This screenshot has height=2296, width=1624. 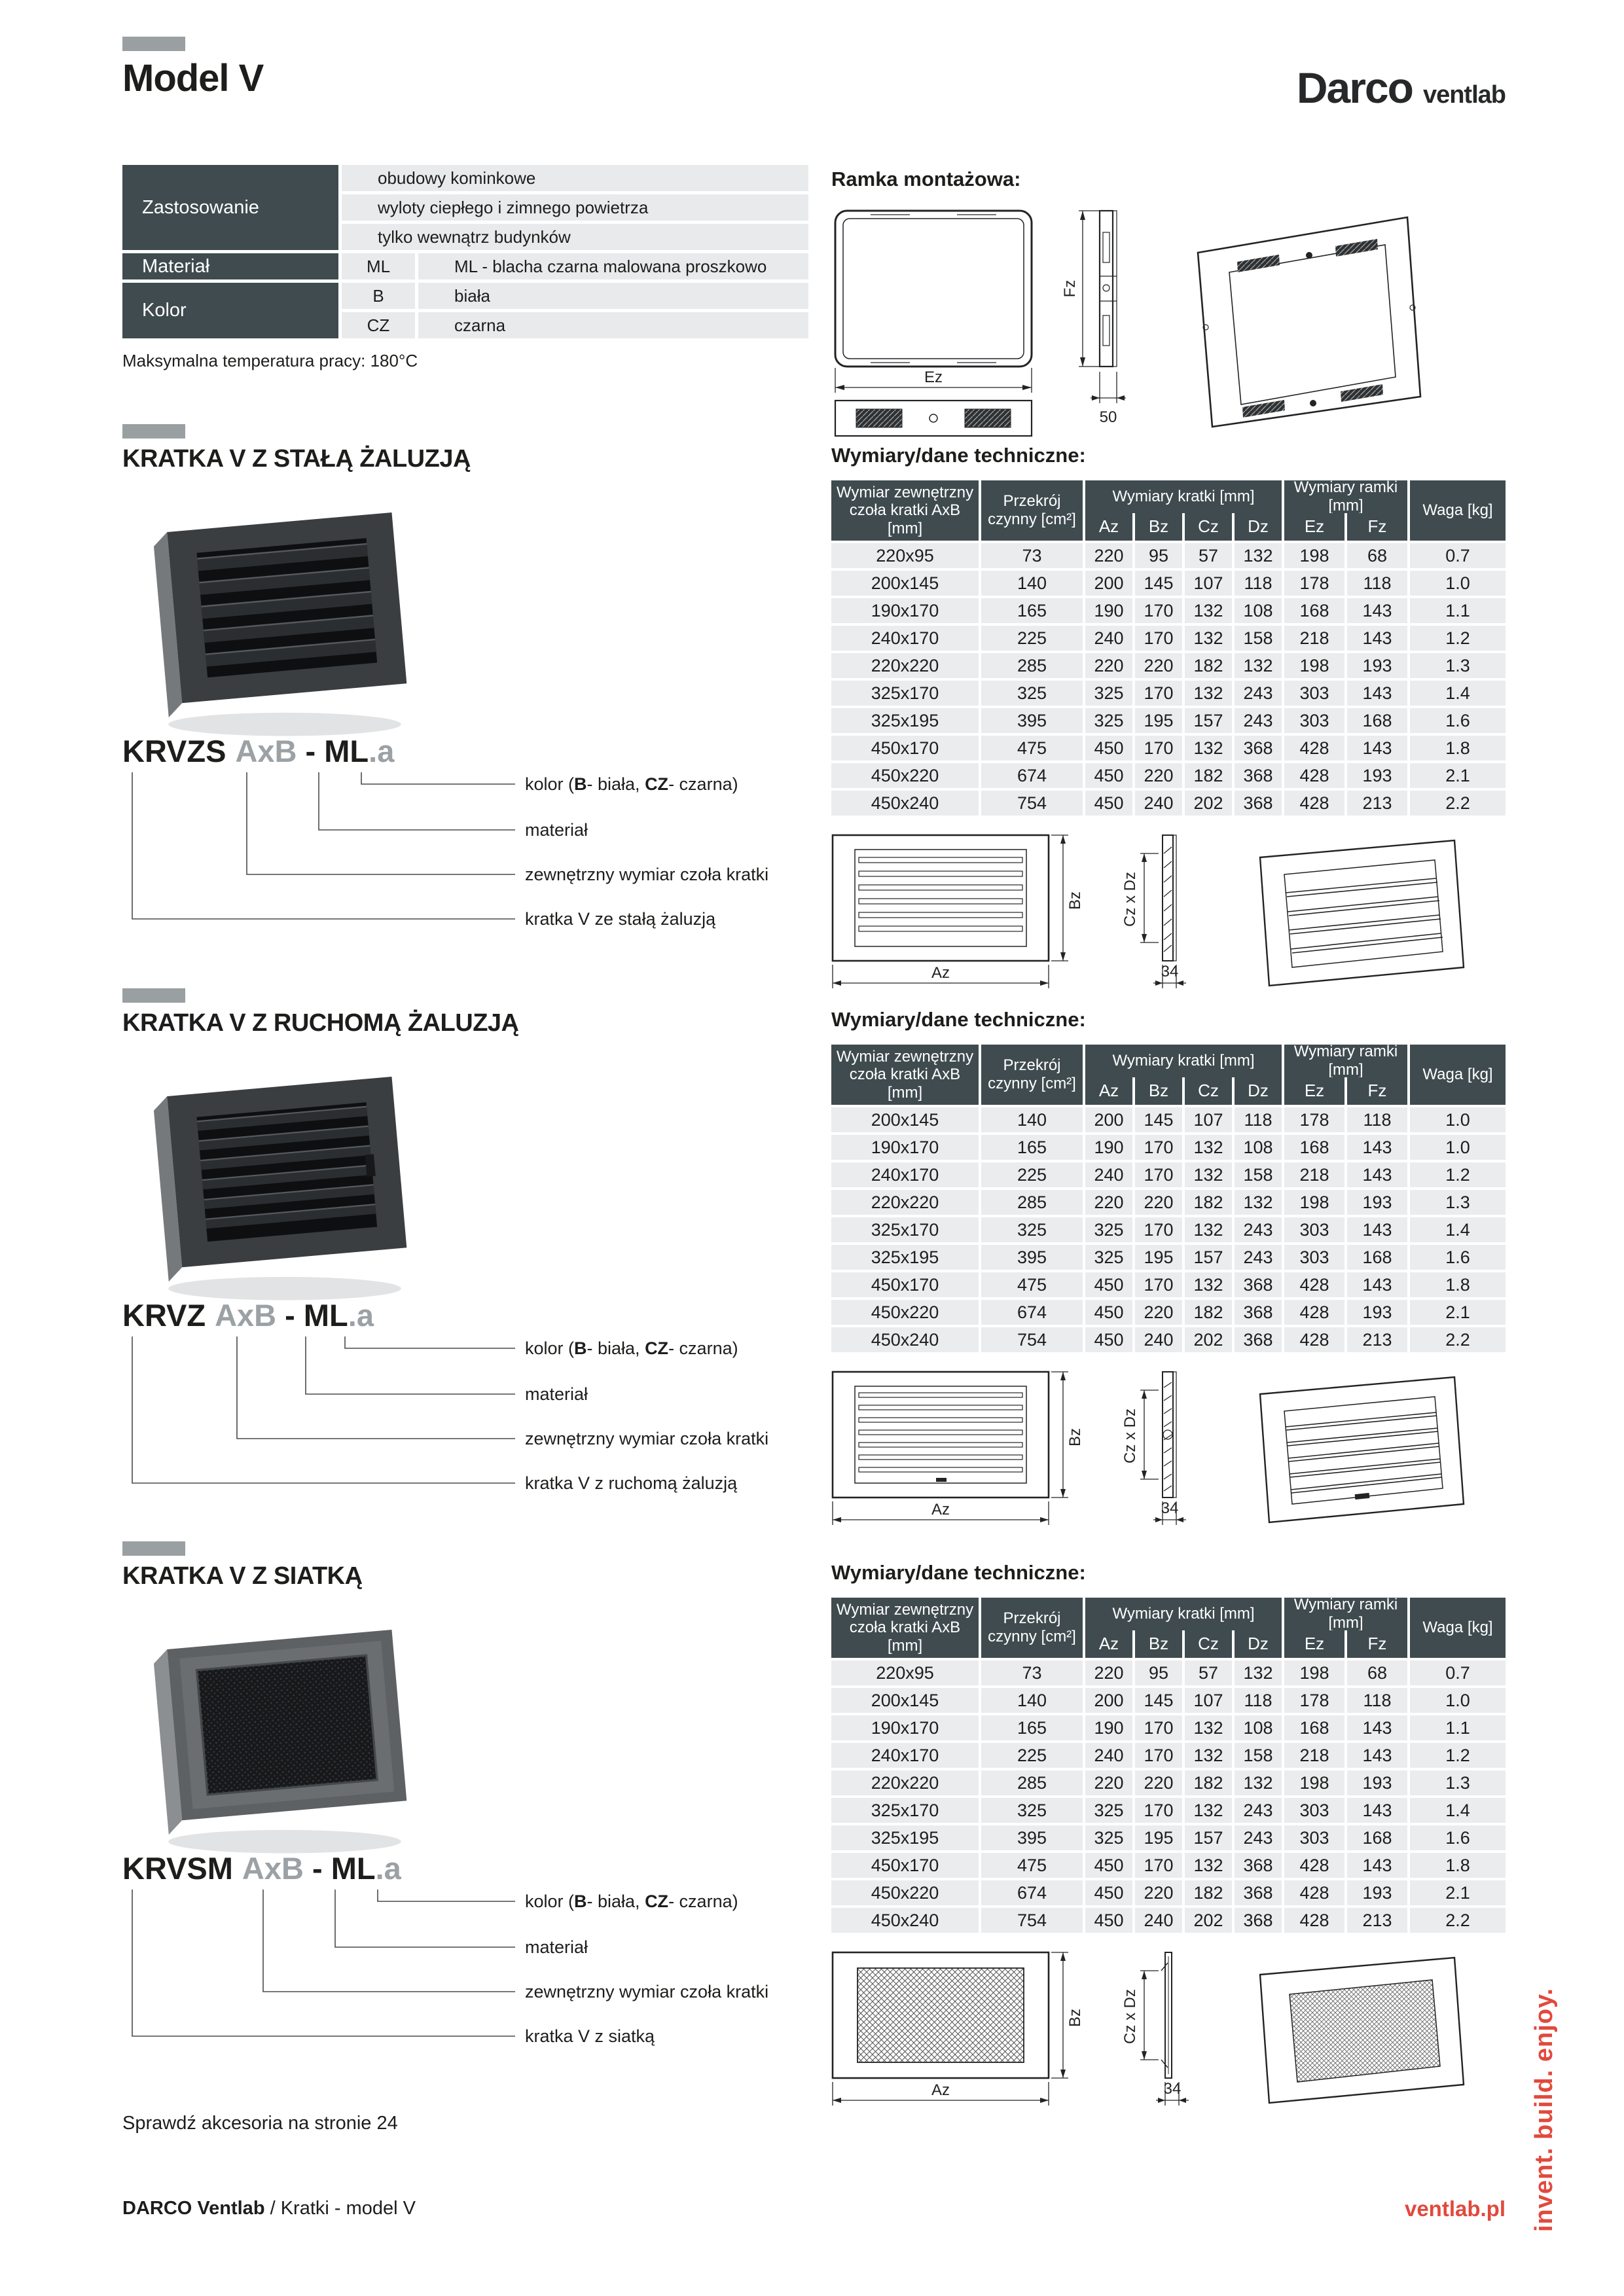 I want to click on table-cell: 190x170, so click(x=905, y=1147).